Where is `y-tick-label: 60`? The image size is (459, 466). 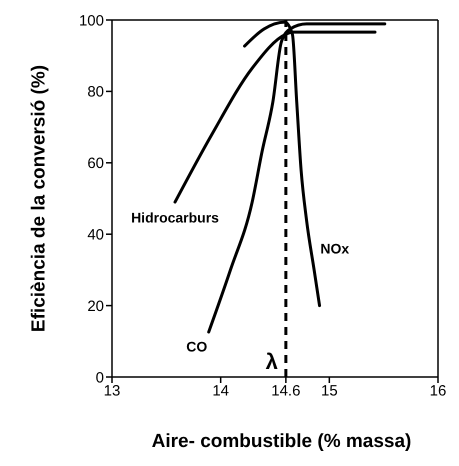 y-tick-label: 60 is located at coordinates (95, 163).